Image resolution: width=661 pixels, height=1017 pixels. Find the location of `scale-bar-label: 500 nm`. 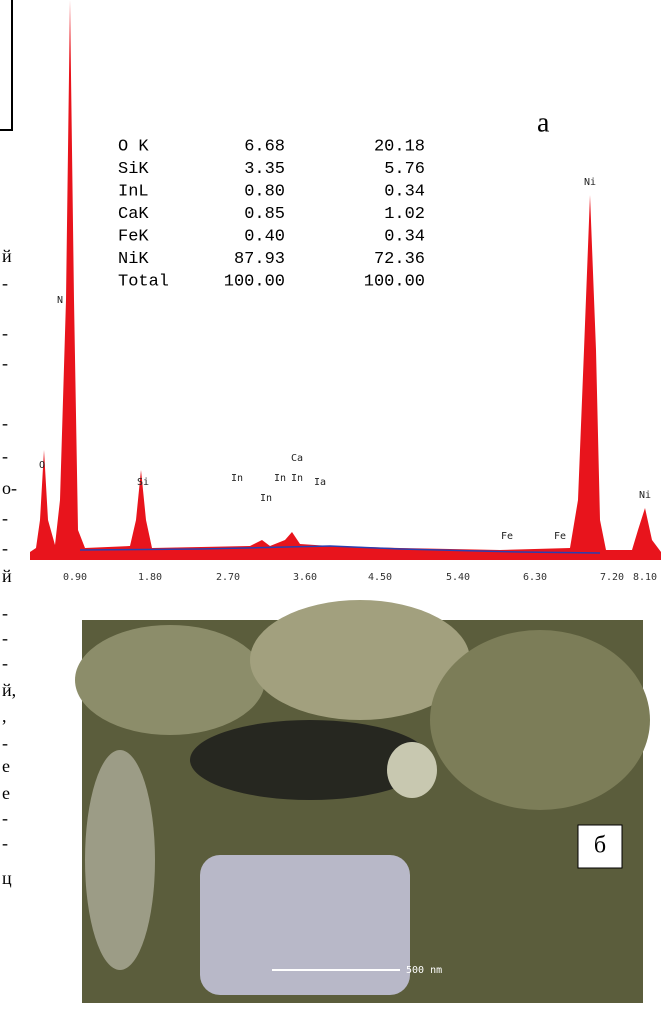

scale-bar-label: 500 nm is located at coordinates (424, 970).